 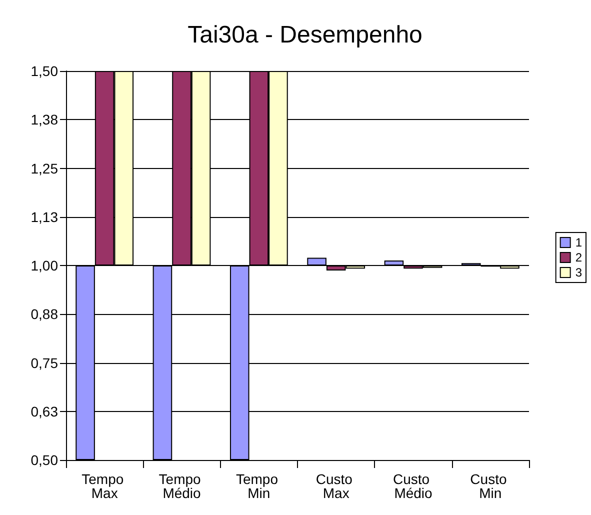 What do you see at coordinates (578, 273) in the screenshot?
I see `legend-label: 3` at bounding box center [578, 273].